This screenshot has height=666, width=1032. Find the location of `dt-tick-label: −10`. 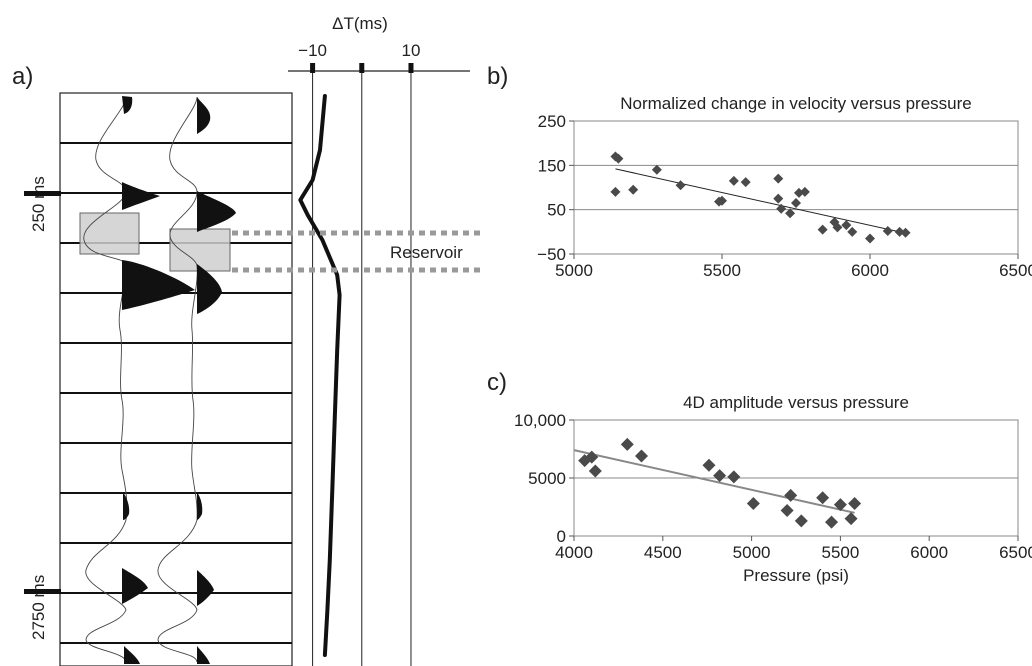

dt-tick-label: −10 is located at coordinates (312, 50).